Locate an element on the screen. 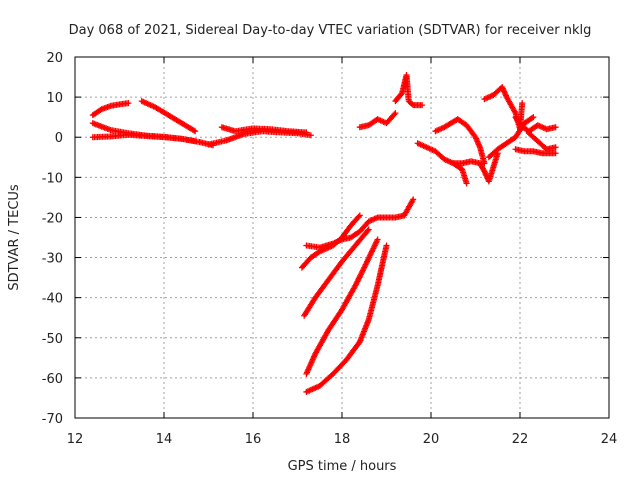 Image resolution: width=640 pixels, height=480 pixels. y-tick-label: 10 is located at coordinates (54, 98).